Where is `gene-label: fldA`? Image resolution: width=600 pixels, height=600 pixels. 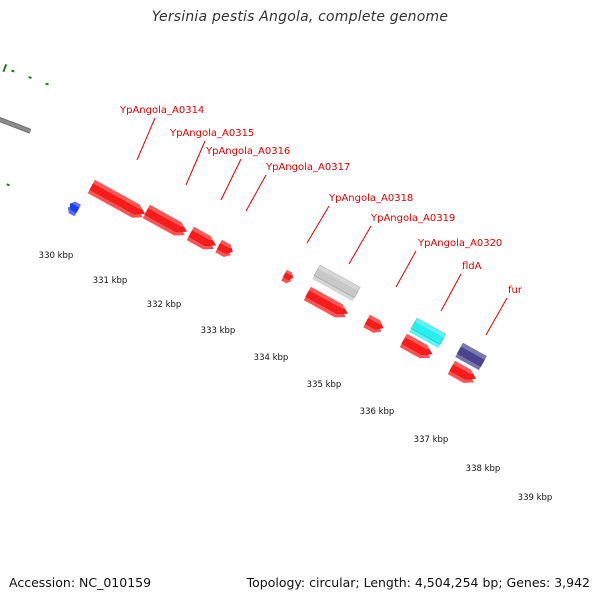
gene-label: fldA is located at coordinates (472, 266).